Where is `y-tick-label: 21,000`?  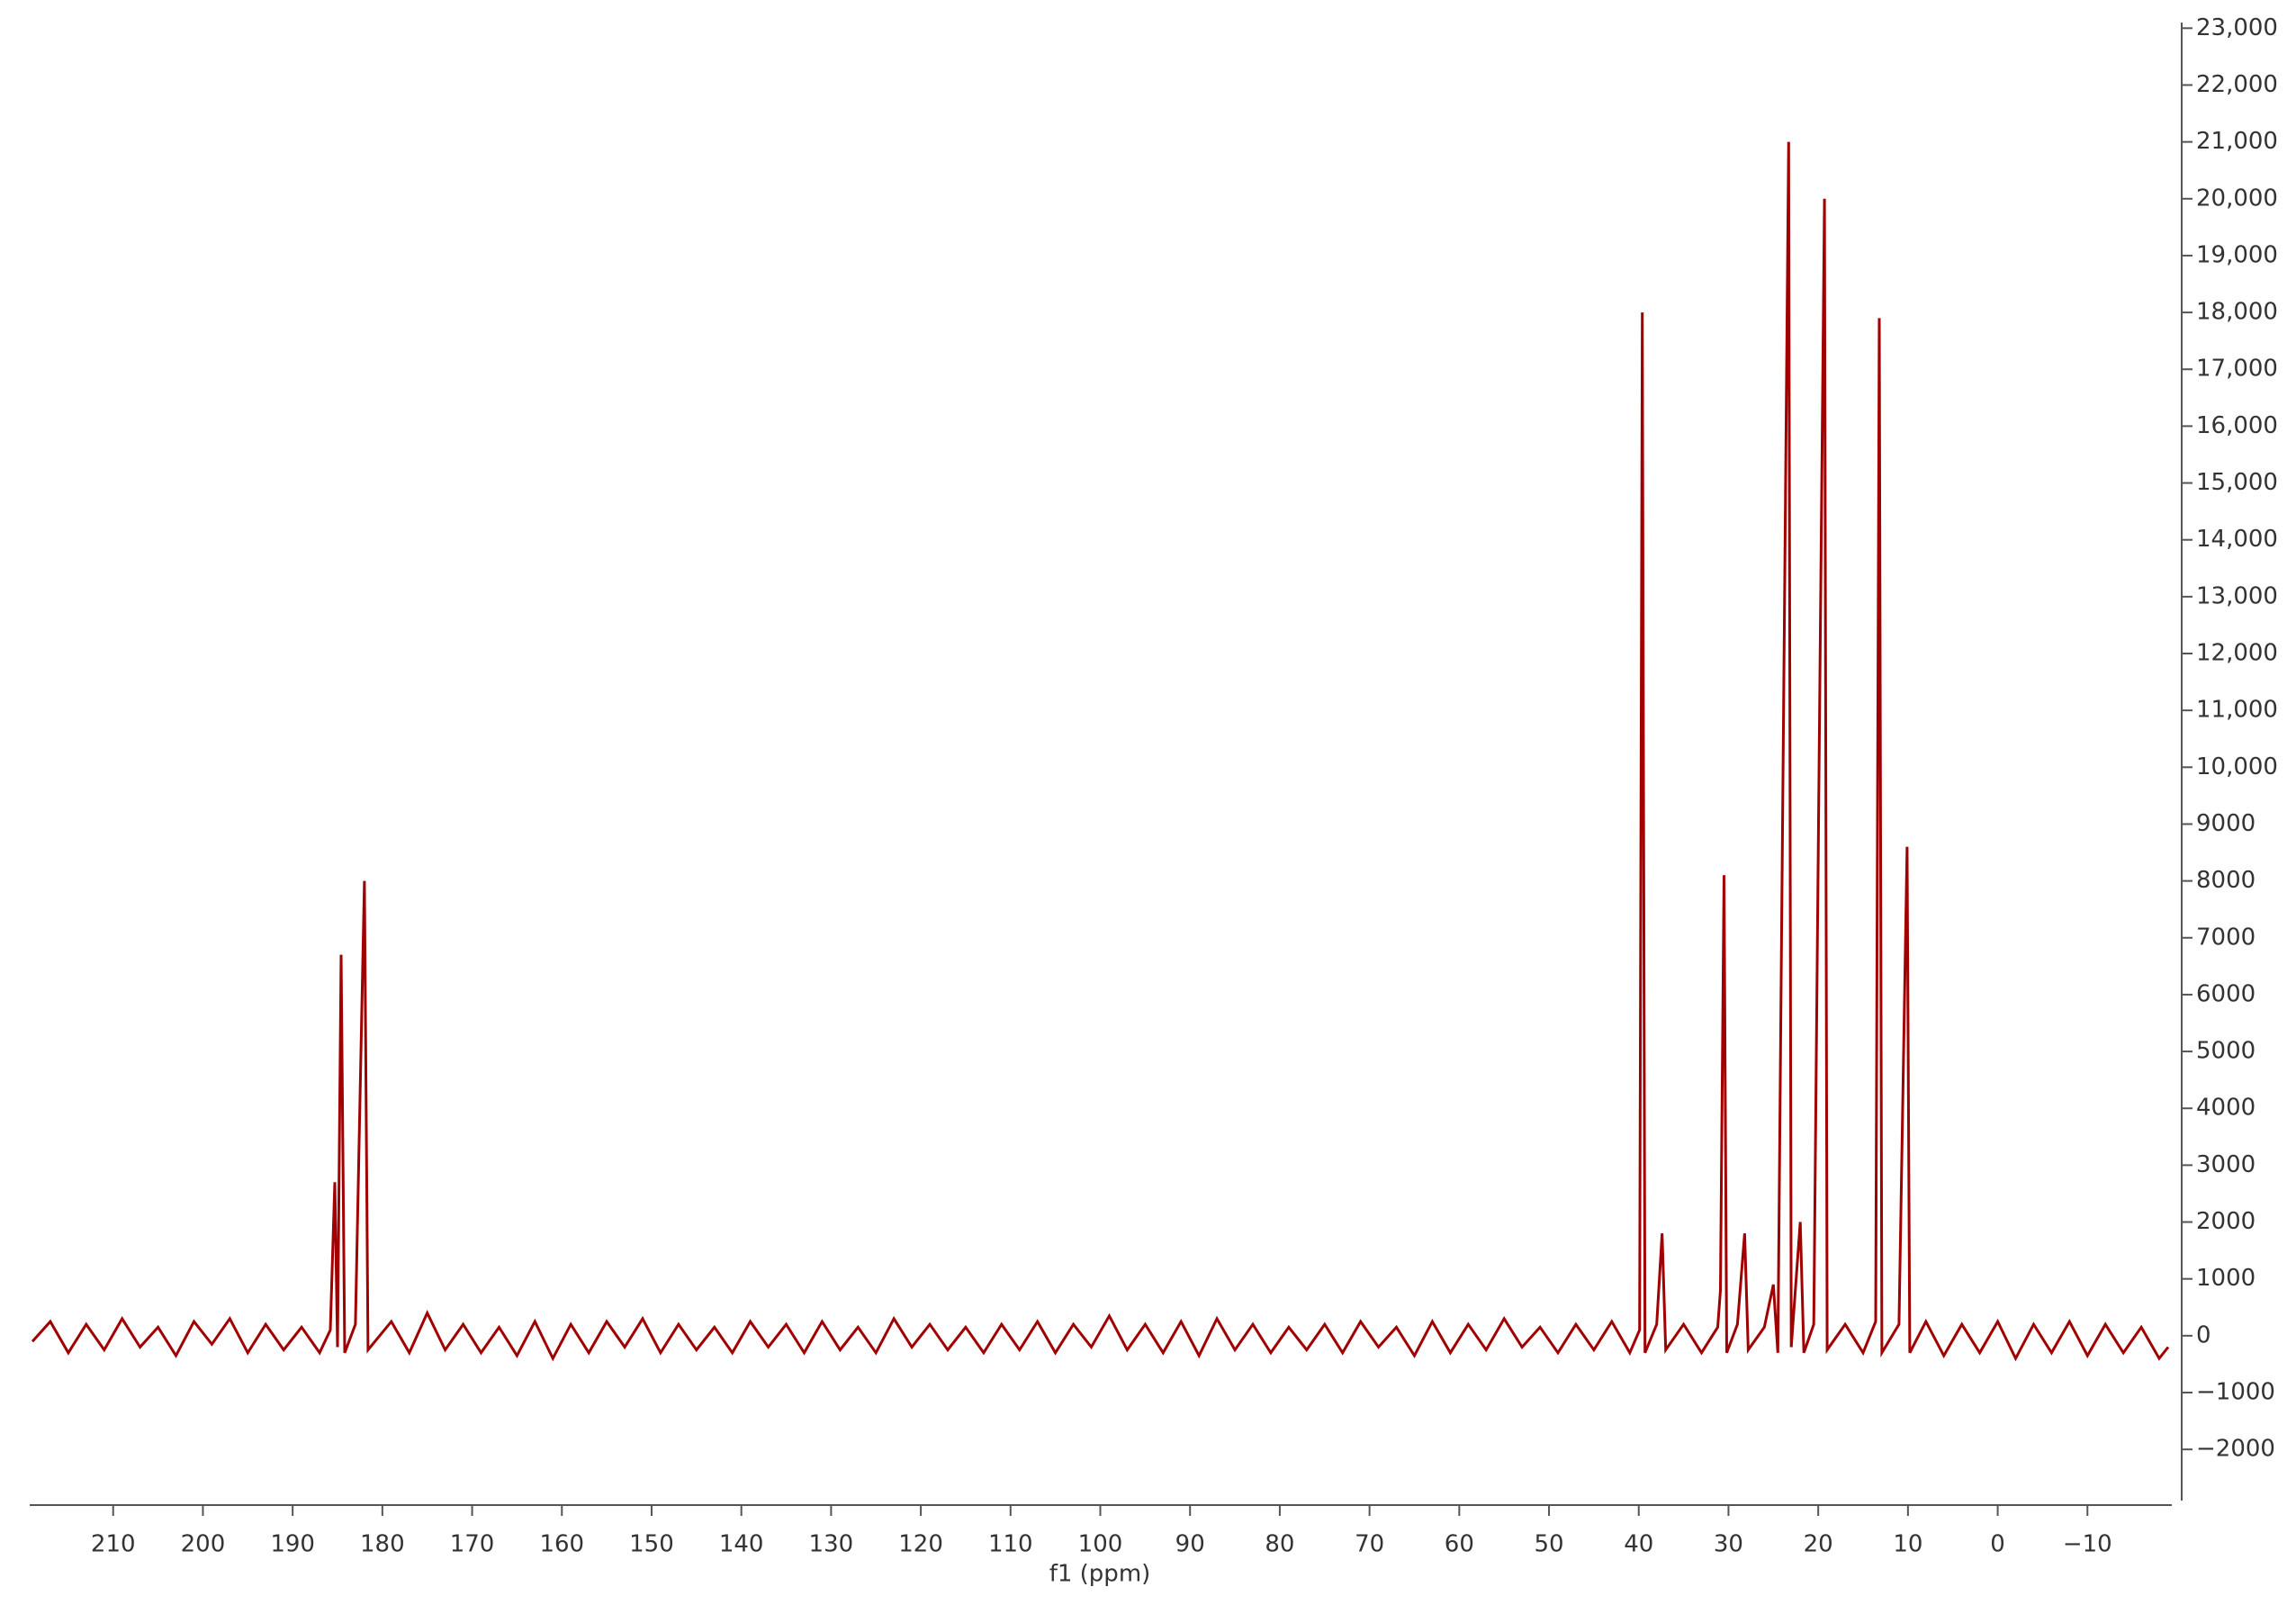 y-tick-label: 21,000 is located at coordinates (2237, 141).